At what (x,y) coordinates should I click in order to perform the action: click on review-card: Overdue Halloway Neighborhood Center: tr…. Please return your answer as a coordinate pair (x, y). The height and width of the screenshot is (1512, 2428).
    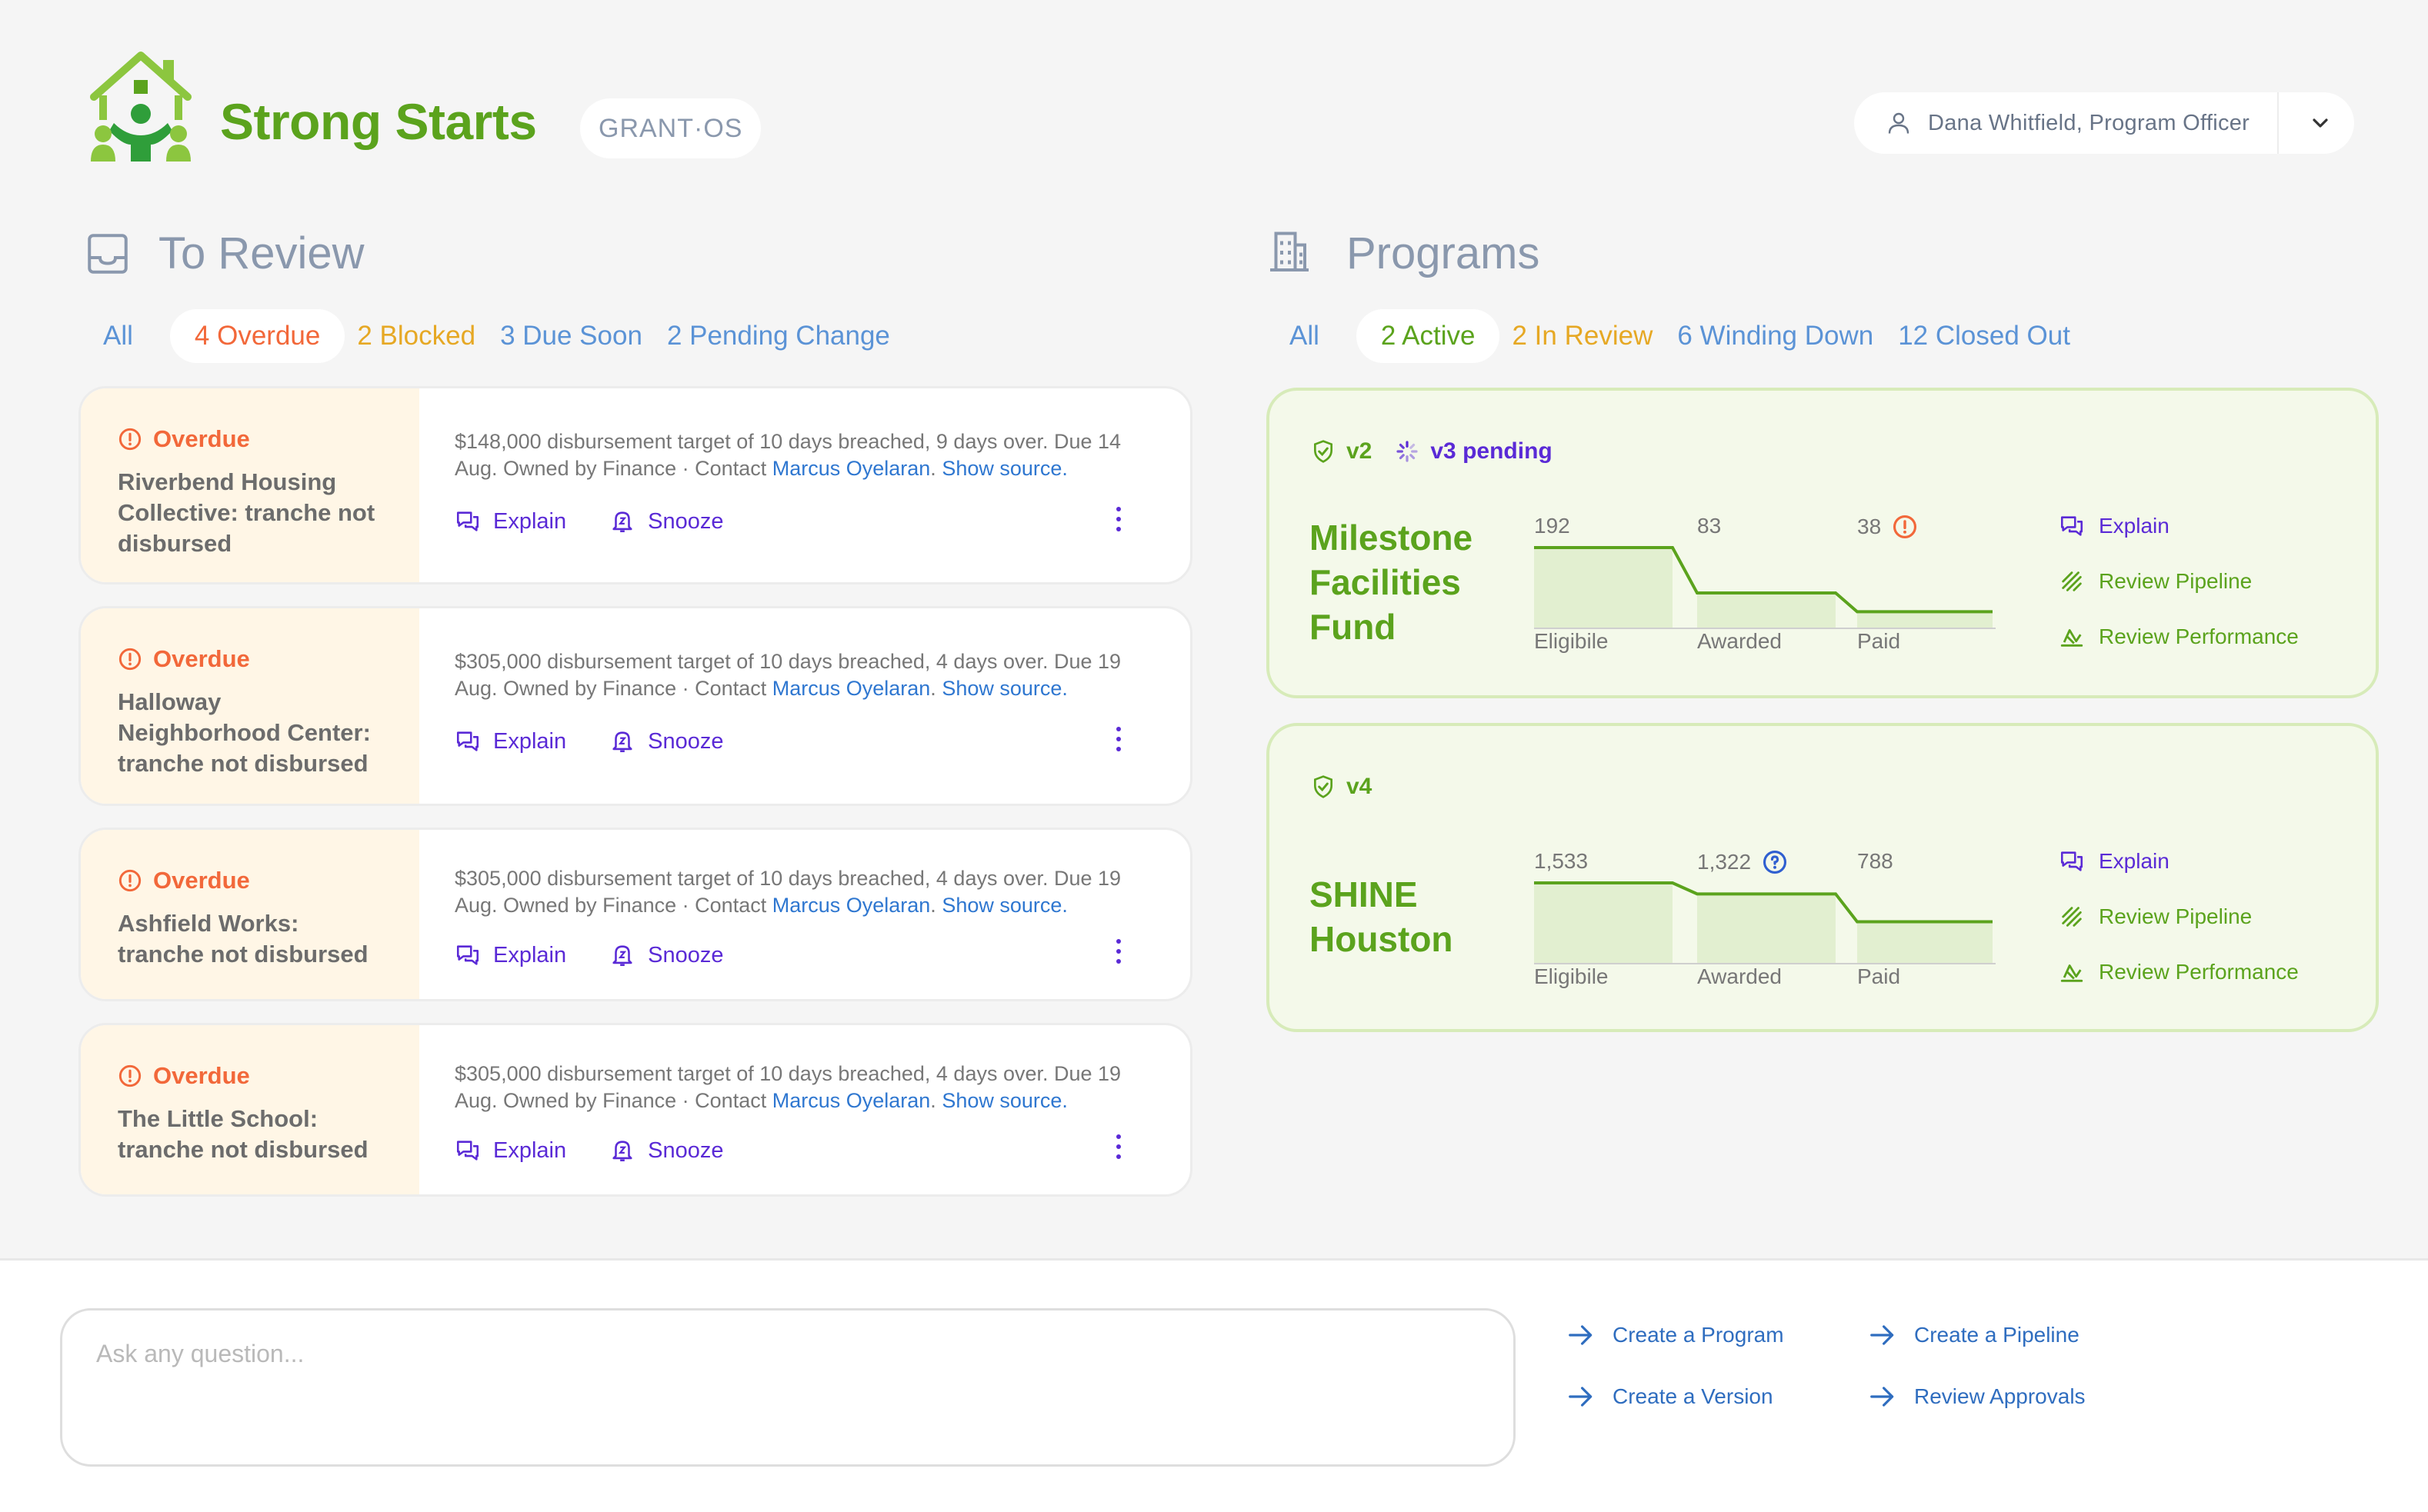
    Looking at the image, I should click on (635, 706).